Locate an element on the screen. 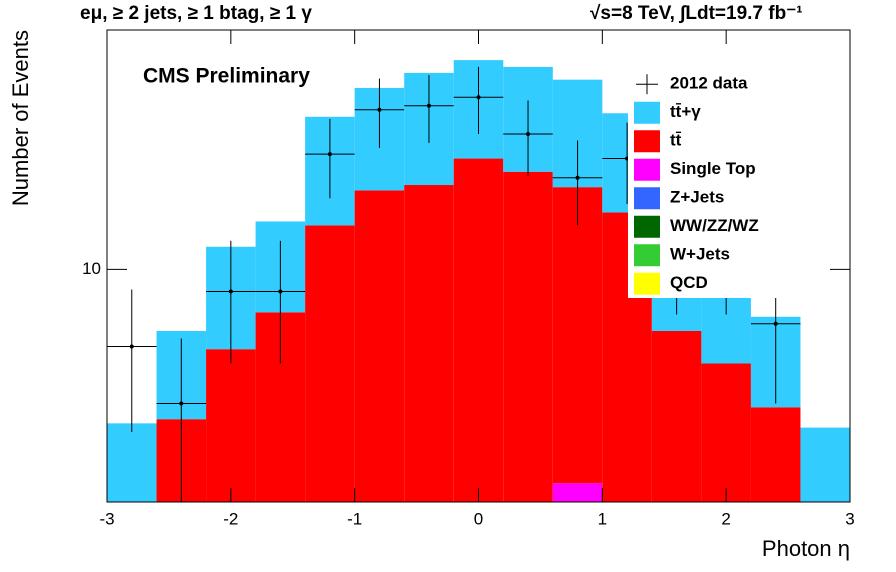 The width and height of the screenshot is (896, 572). x-tick-label: -2 is located at coordinates (230, 518).